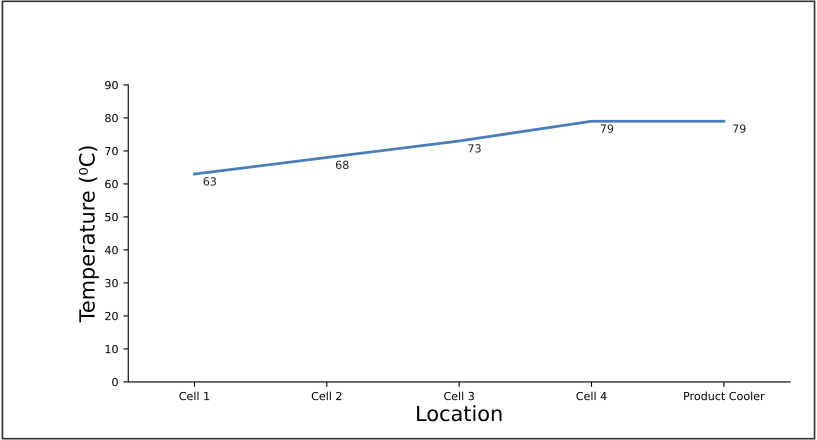 The image size is (817, 440). Describe the element at coordinates (111, 316) in the screenshot. I see `y-tick-label: 20` at that location.